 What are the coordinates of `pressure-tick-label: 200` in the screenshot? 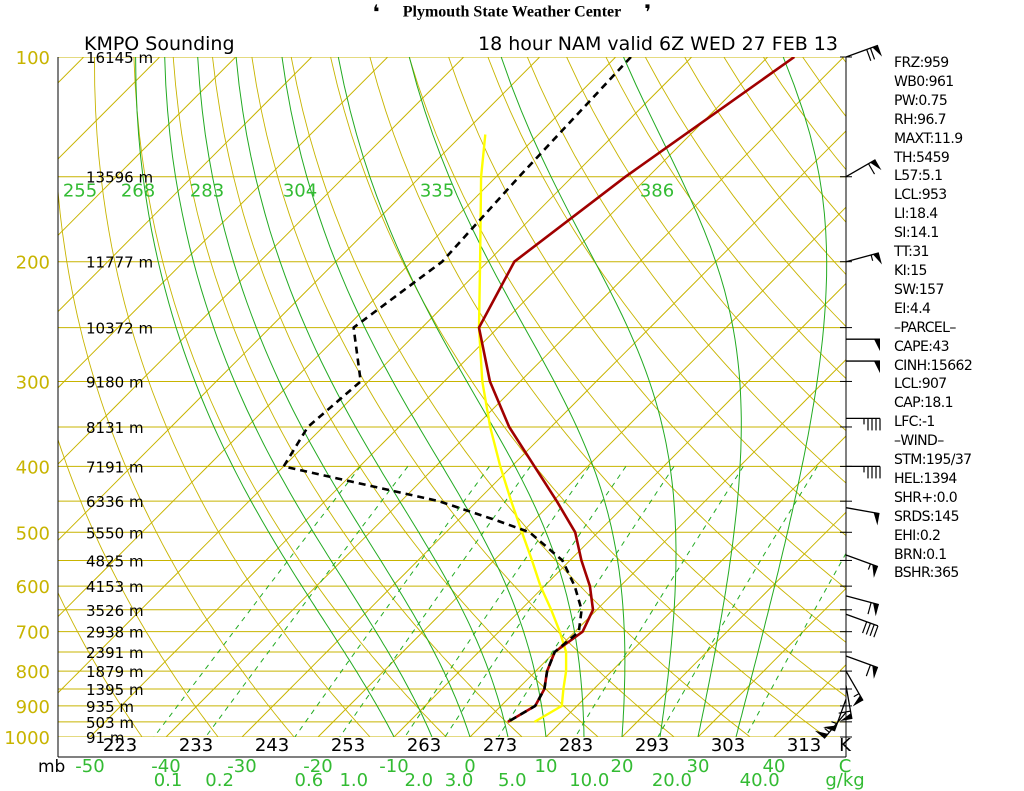 It's located at (33, 263).